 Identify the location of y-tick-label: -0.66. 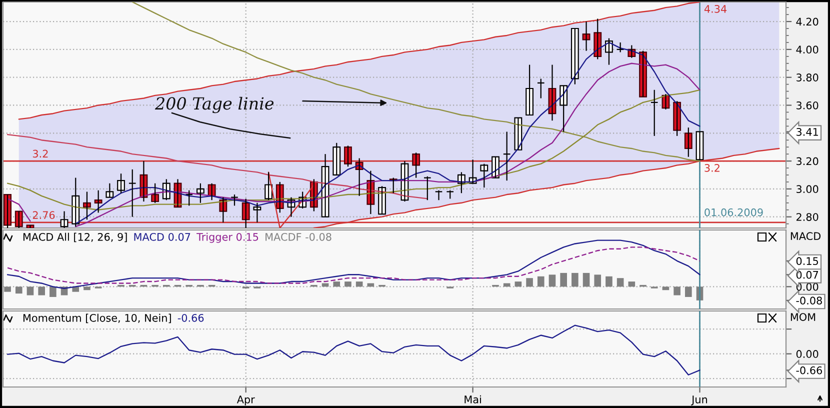
(809, 370).